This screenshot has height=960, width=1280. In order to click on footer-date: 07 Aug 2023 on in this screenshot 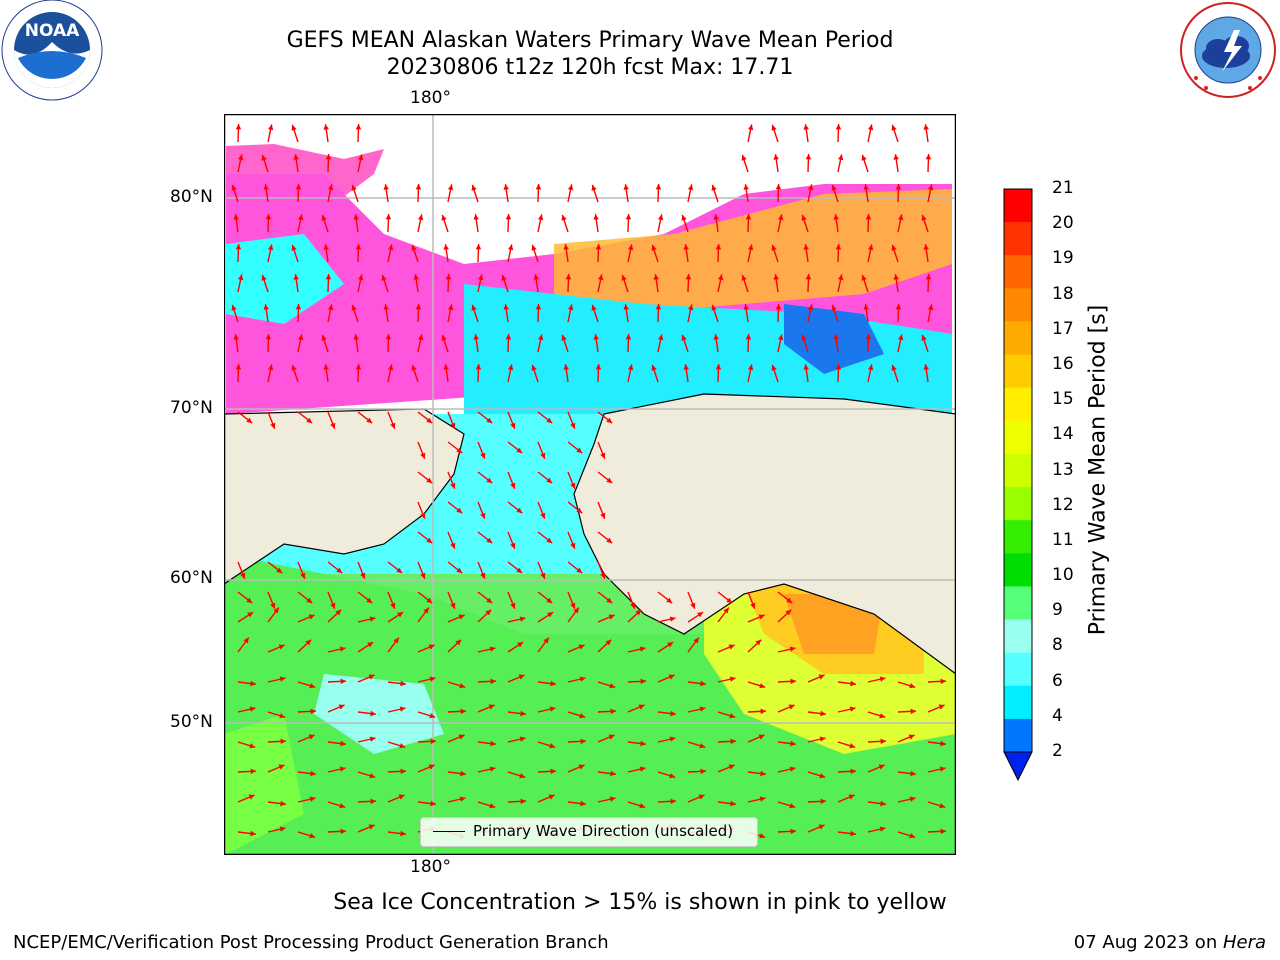, I will do `click(1148, 942)`.